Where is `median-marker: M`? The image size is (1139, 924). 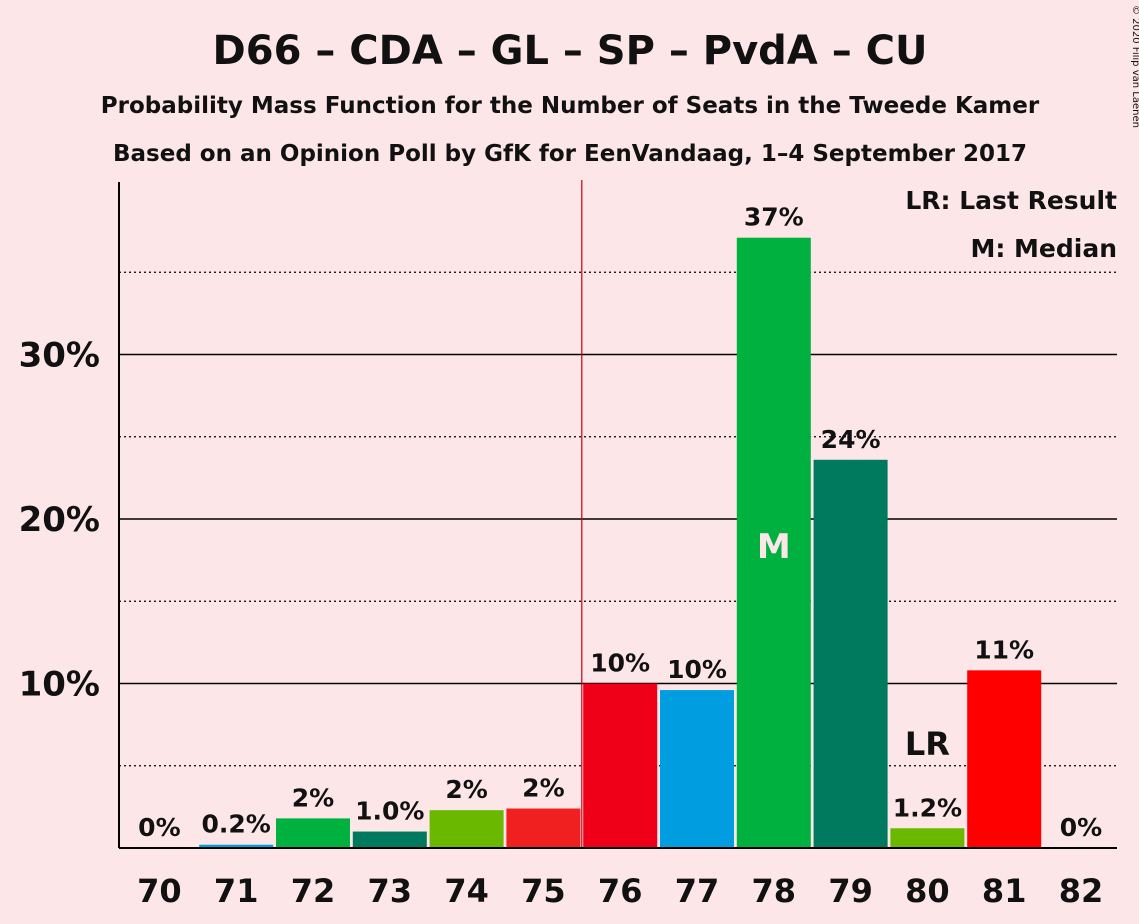
median-marker: M is located at coordinates (774, 547).